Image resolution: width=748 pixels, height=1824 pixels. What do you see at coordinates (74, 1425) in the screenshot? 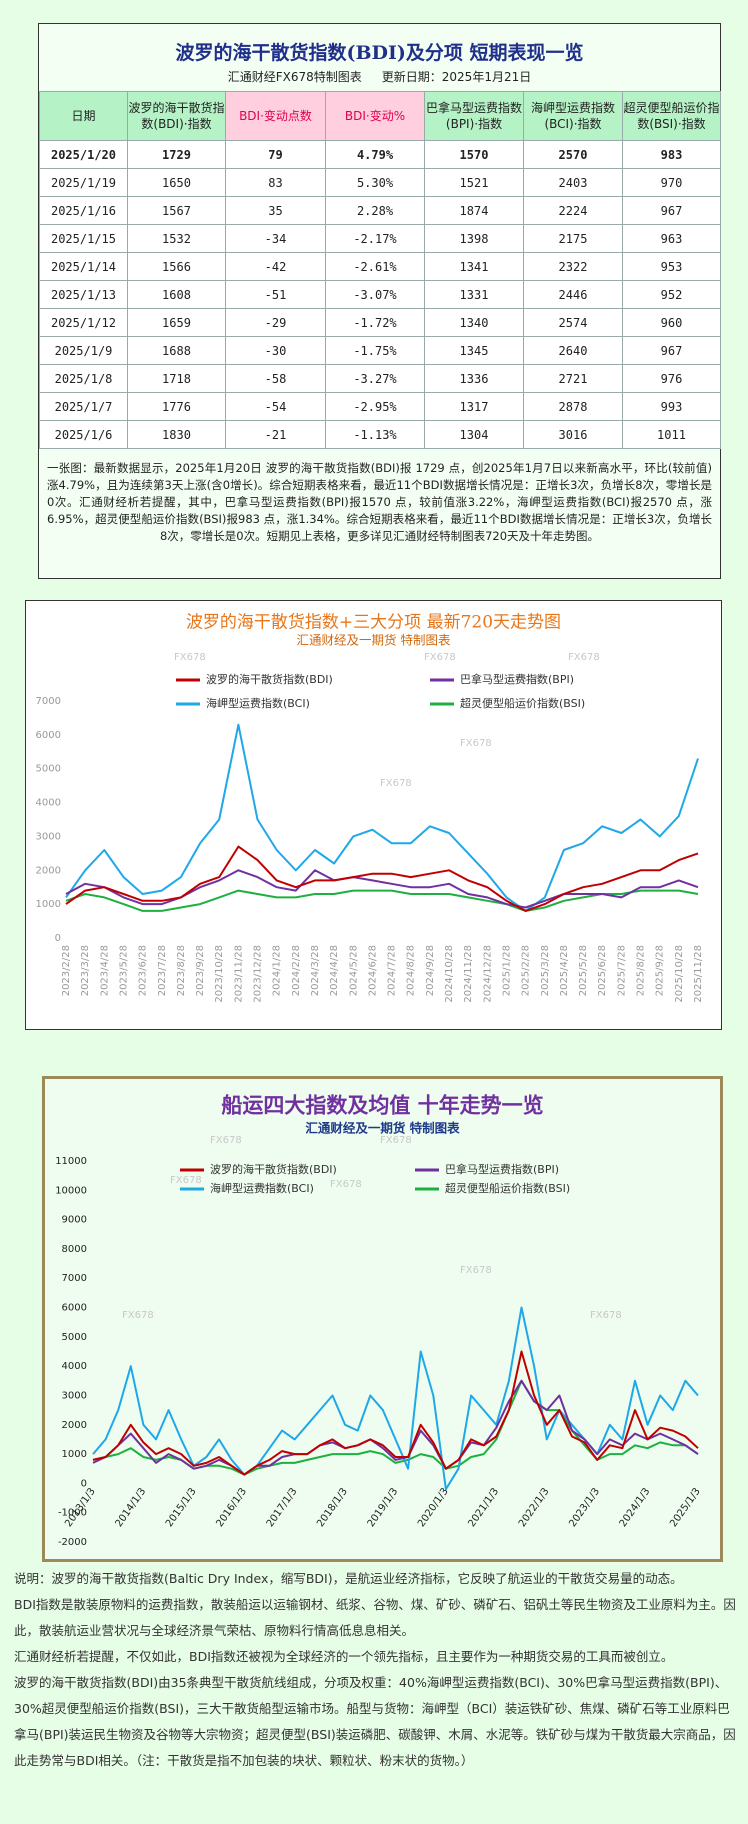
I see `y-tick-label: 2000` at bounding box center [74, 1425].